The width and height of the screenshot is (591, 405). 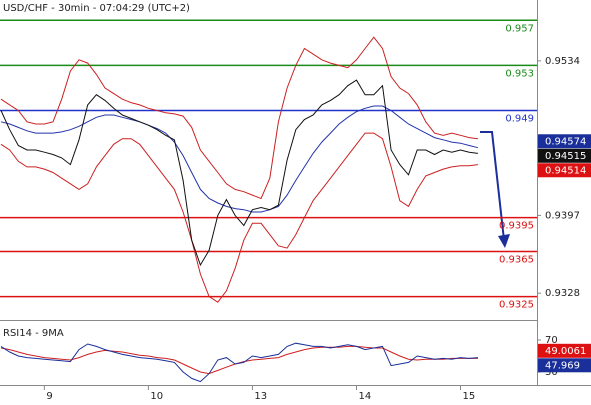 I want to click on y-tick-label: 30, so click(x=551, y=372).